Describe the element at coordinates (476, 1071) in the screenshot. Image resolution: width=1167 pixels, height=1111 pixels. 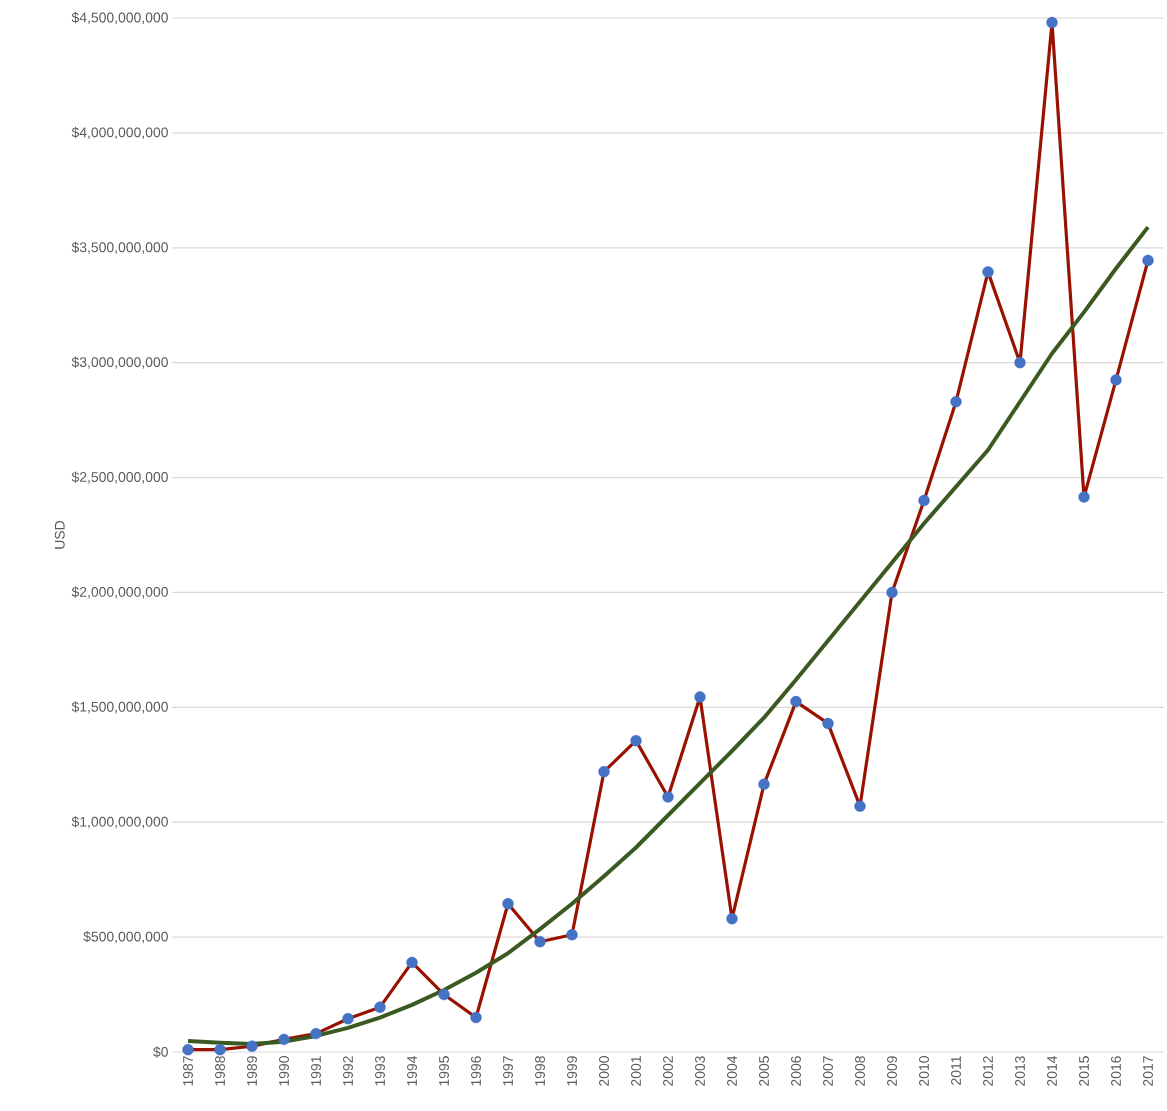
I see `x-tick-label: 1996` at that location.